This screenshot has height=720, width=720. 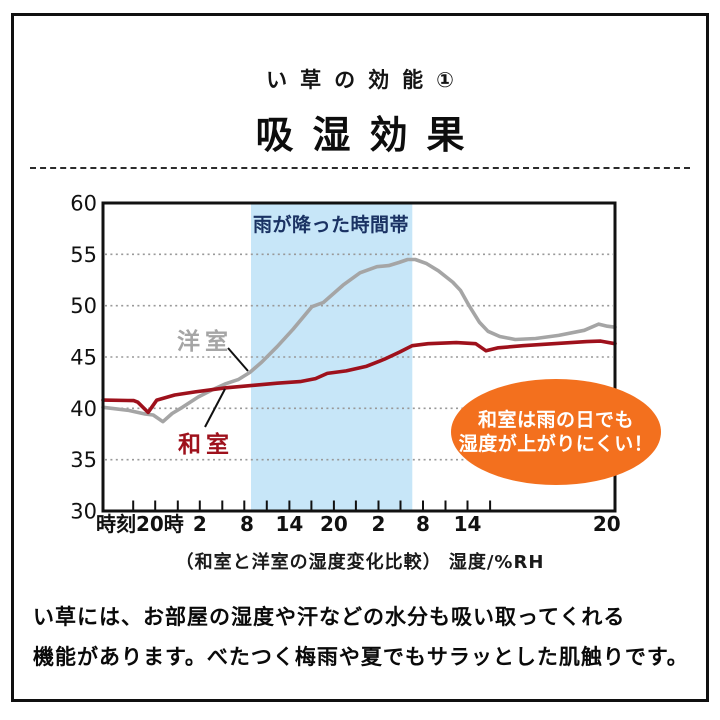 I want to click on rain-band-label: 雨が降った時間帯, so click(x=331, y=225).